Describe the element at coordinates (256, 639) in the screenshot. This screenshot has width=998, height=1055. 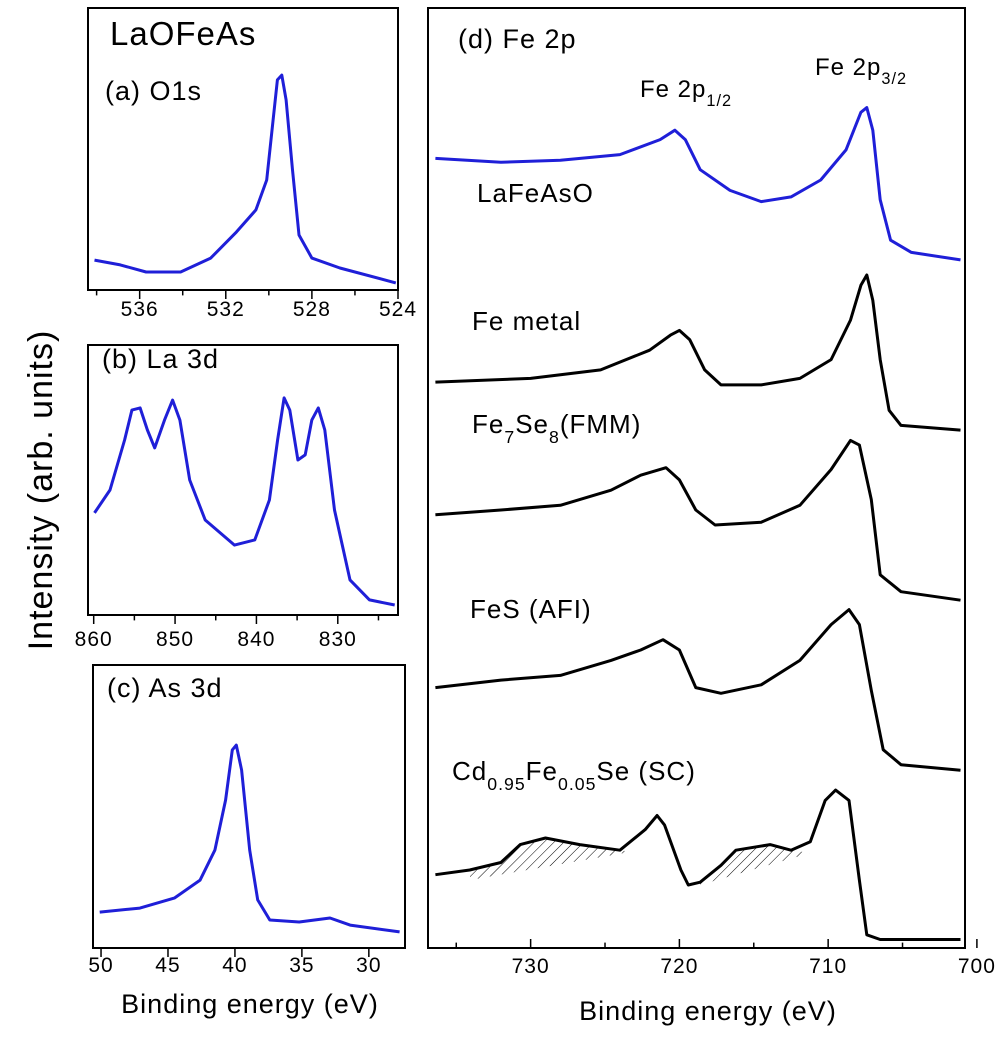
I see `x-tick-label: 840` at that location.